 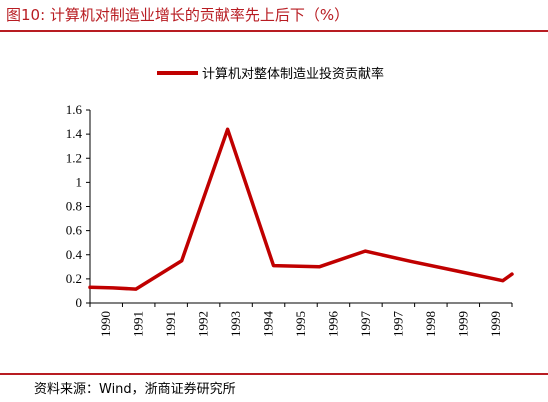 What do you see at coordinates (203, 324) in the screenshot?
I see `x-tick-label: 1992` at bounding box center [203, 324].